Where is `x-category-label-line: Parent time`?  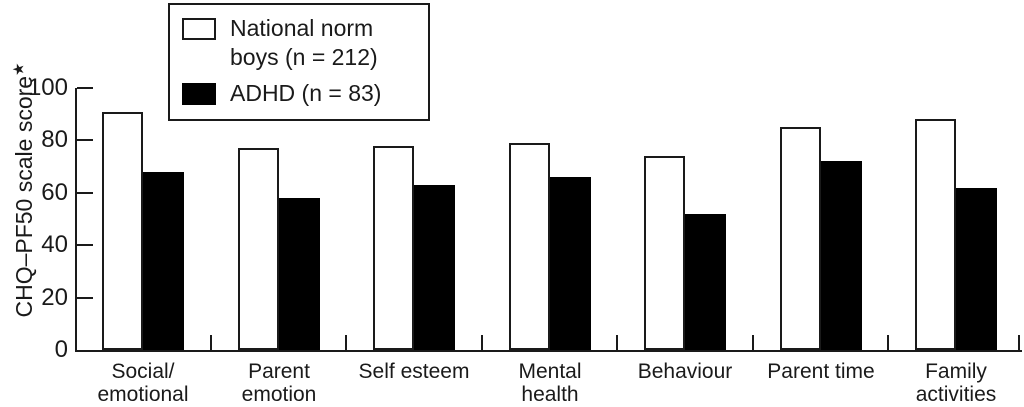 x-category-label-line: Parent time is located at coordinates (821, 371).